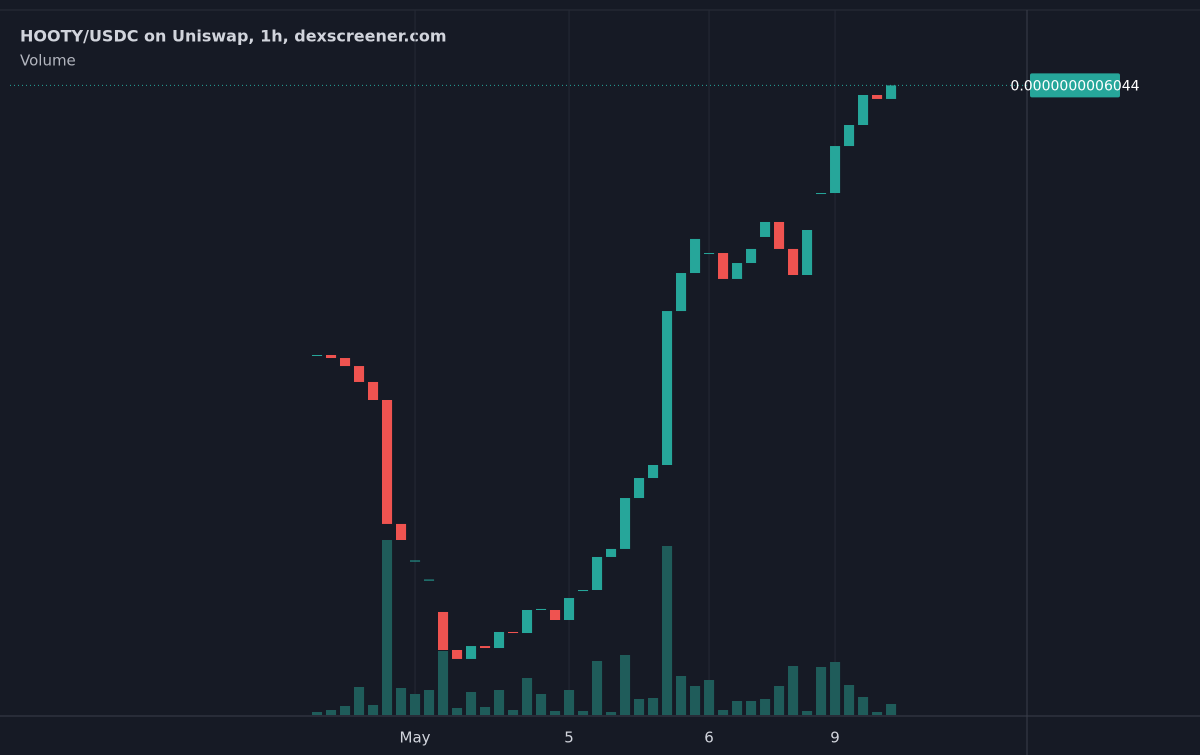  What do you see at coordinates (48, 61) in the screenshot?
I see `chart-subtitle: Volume` at bounding box center [48, 61].